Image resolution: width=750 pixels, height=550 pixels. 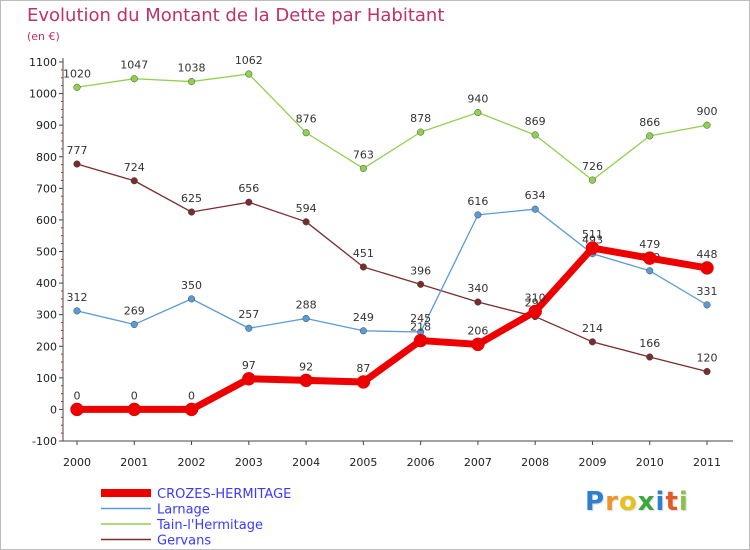 What do you see at coordinates (363, 253) in the screenshot?
I see `data-label: 451` at bounding box center [363, 253].